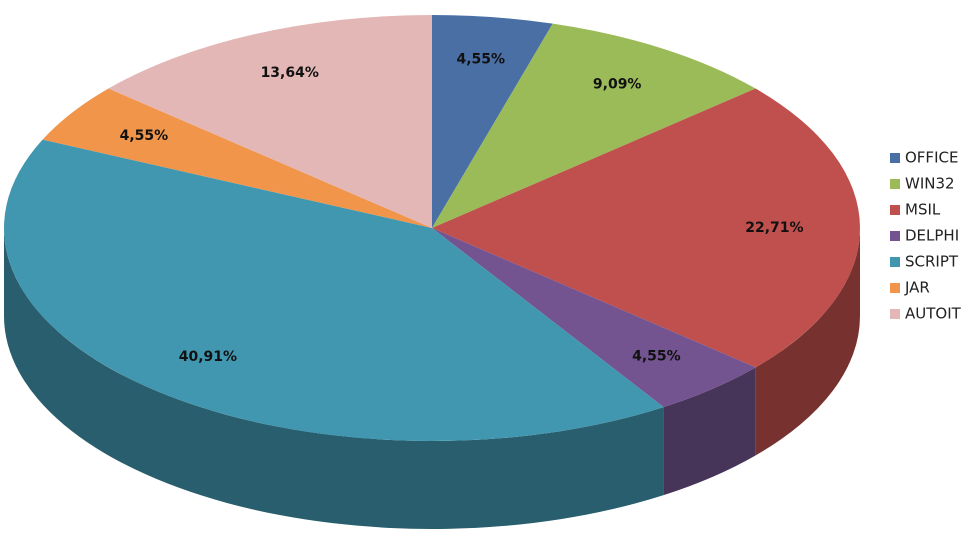 The image size is (978, 537). I want to click on value-label: 22,71%, so click(774, 228).